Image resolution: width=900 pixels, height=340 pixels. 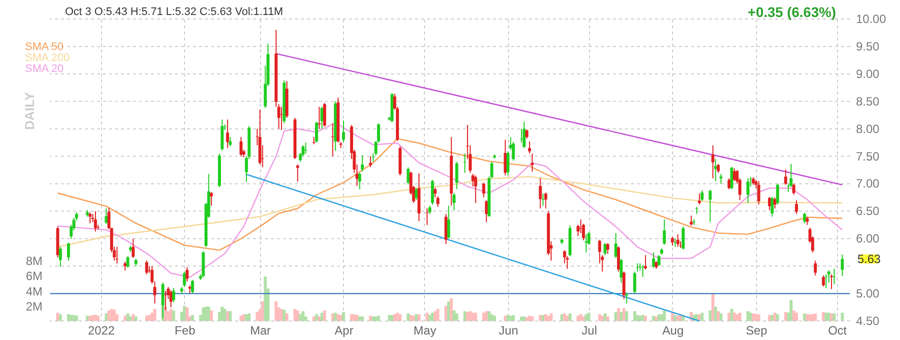 I want to click on text: SMA 20, so click(x=44, y=69).